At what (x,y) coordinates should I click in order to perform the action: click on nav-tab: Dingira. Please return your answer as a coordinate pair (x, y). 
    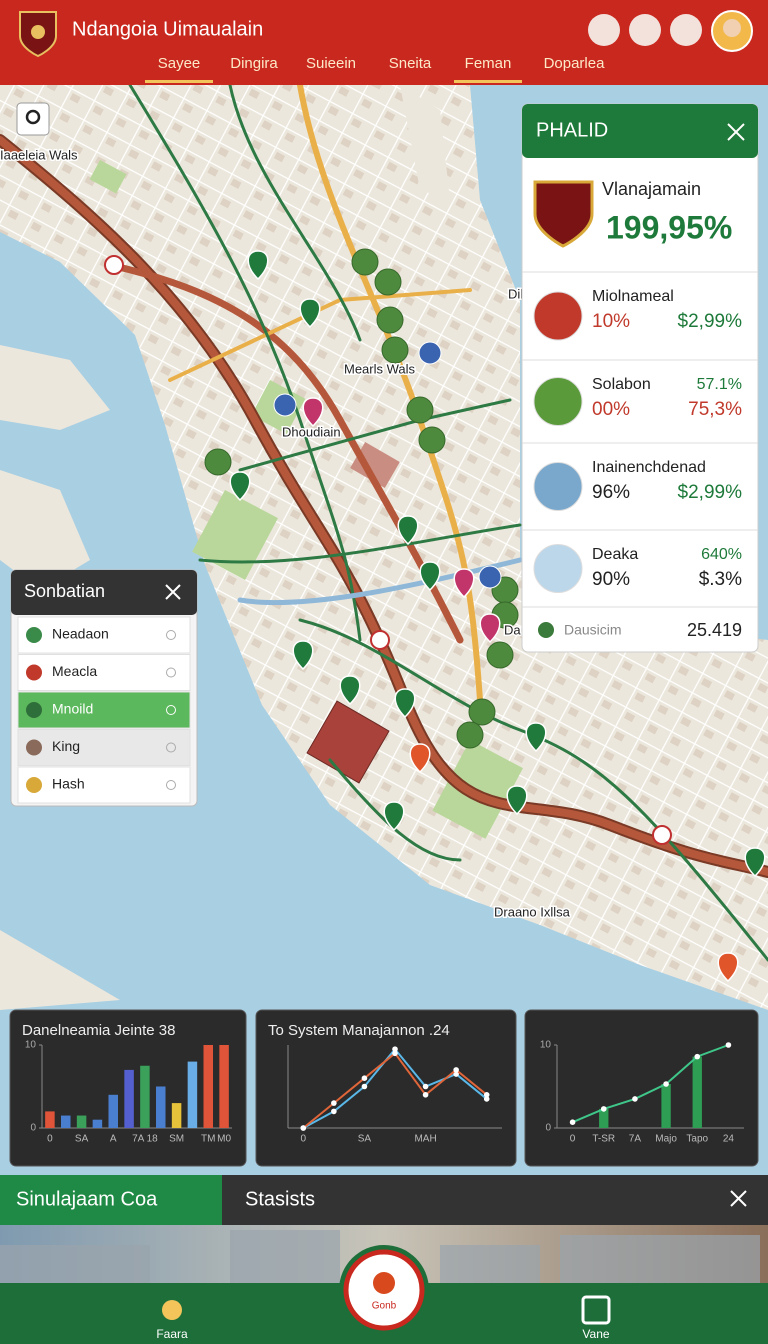
    Looking at the image, I should click on (254, 63).